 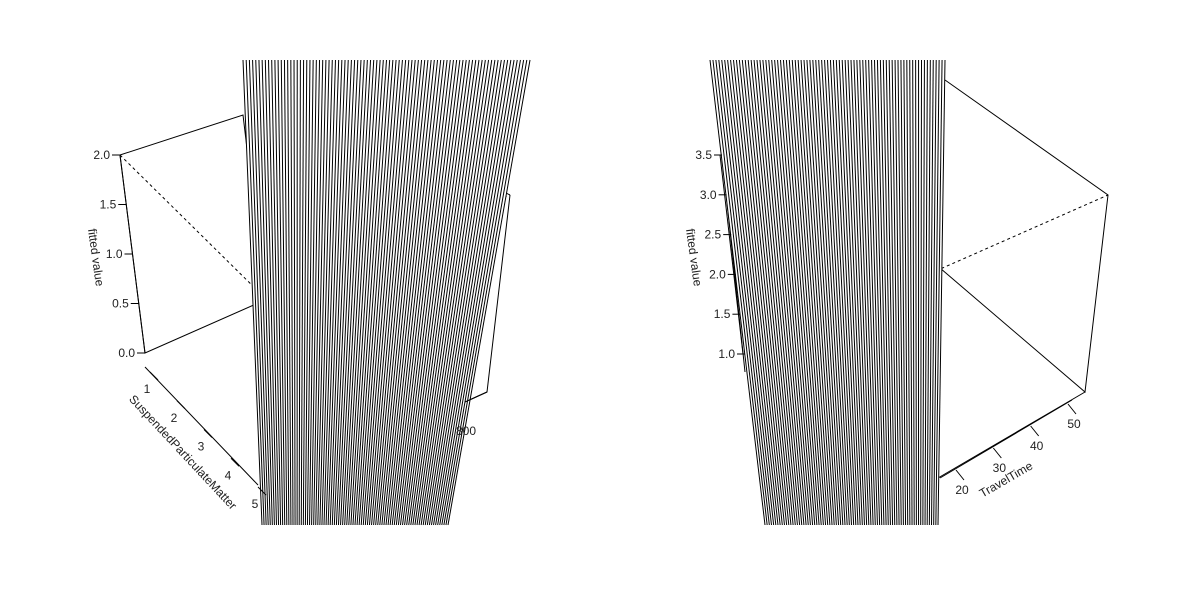 What do you see at coordinates (726, 354) in the screenshot?
I see `z-tick-label: 1.0` at bounding box center [726, 354].